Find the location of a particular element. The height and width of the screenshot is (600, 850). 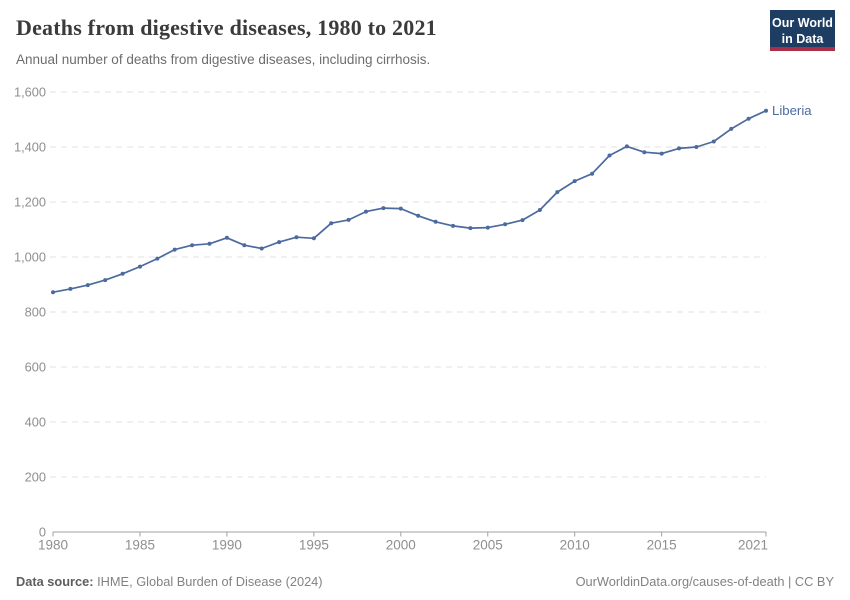

owid-logo-line2: in Data is located at coordinates (802, 39).